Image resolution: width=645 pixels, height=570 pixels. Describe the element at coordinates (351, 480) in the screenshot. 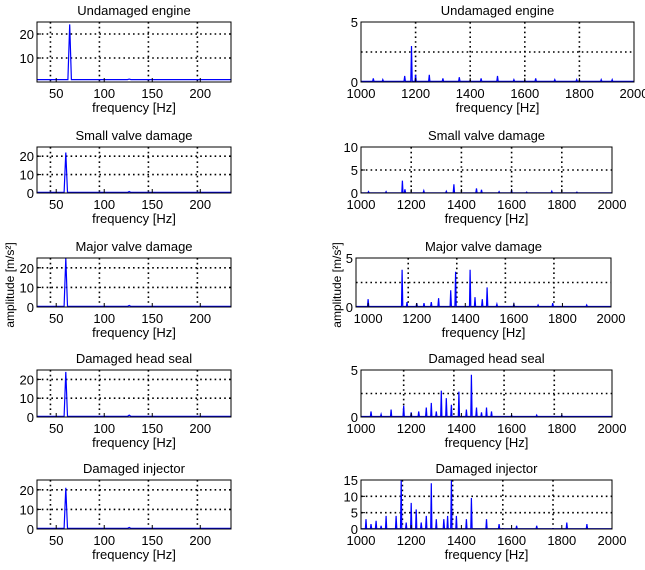

I see `y-tick-label: 15` at that location.